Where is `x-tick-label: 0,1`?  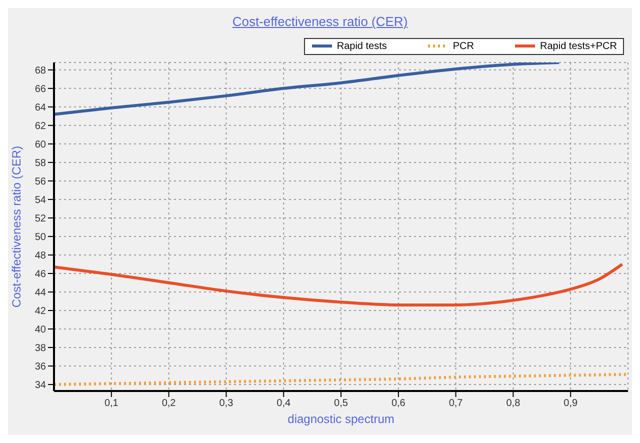
x-tick-label: 0,1 is located at coordinates (111, 404).